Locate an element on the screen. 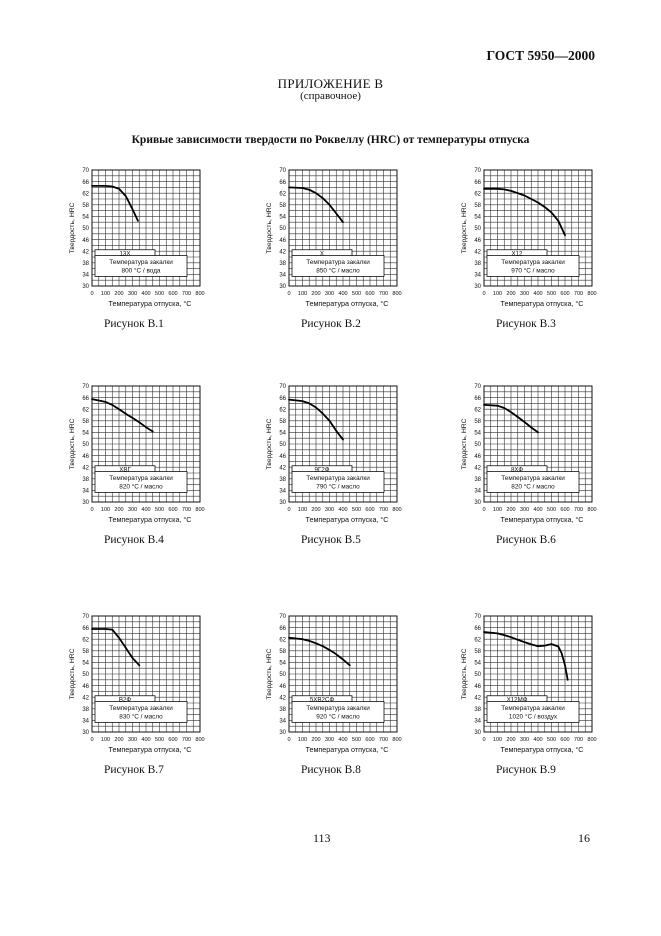  steel-grade-label: ХВГ is located at coordinates (125, 470).